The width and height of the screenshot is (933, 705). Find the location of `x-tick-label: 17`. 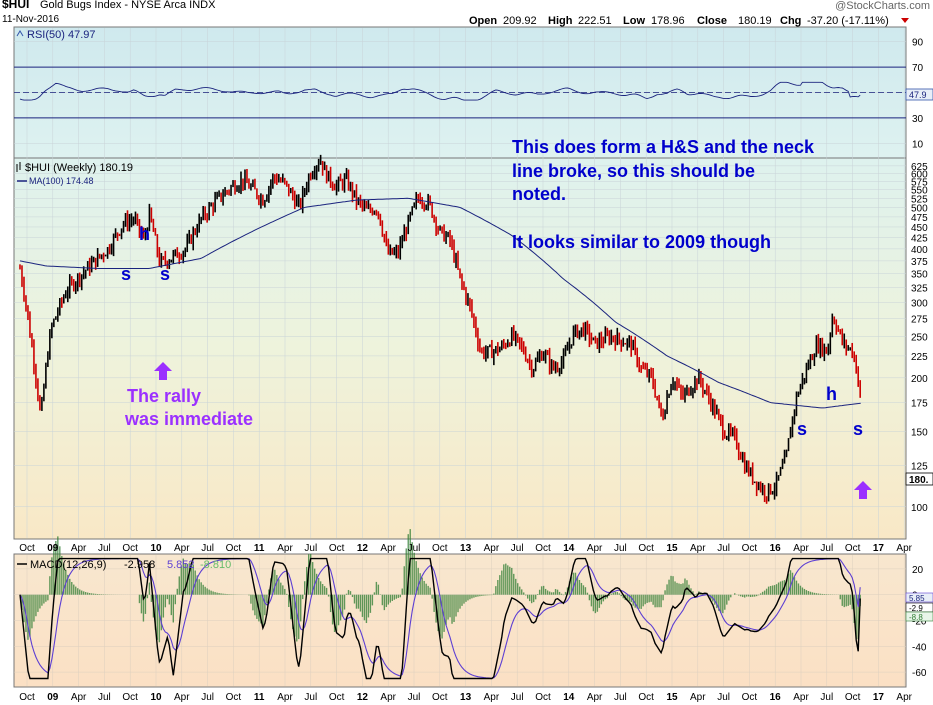

x-tick-label: 17 is located at coordinates (879, 548).